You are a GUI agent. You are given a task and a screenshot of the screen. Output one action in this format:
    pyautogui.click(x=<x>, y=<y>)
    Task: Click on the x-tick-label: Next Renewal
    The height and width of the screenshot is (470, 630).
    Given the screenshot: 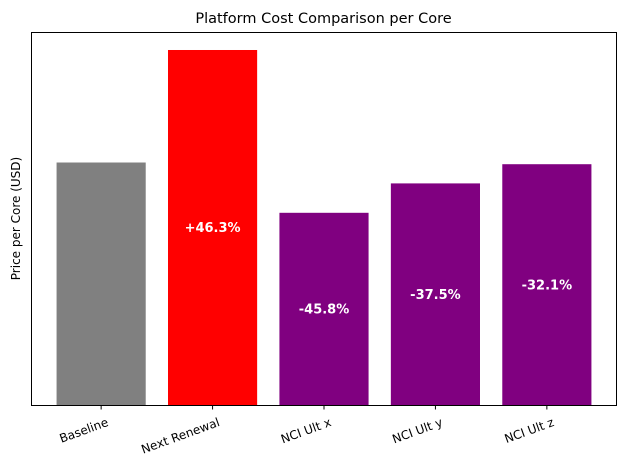 What is the action you would take?
    pyautogui.click(x=180, y=435)
    